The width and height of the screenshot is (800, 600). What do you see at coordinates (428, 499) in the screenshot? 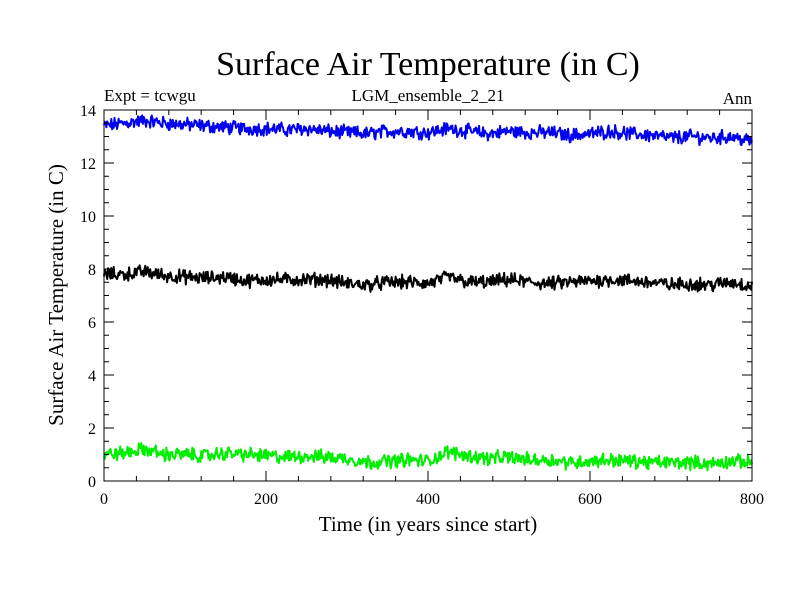
I see `x-tick-label: 400` at bounding box center [428, 499].